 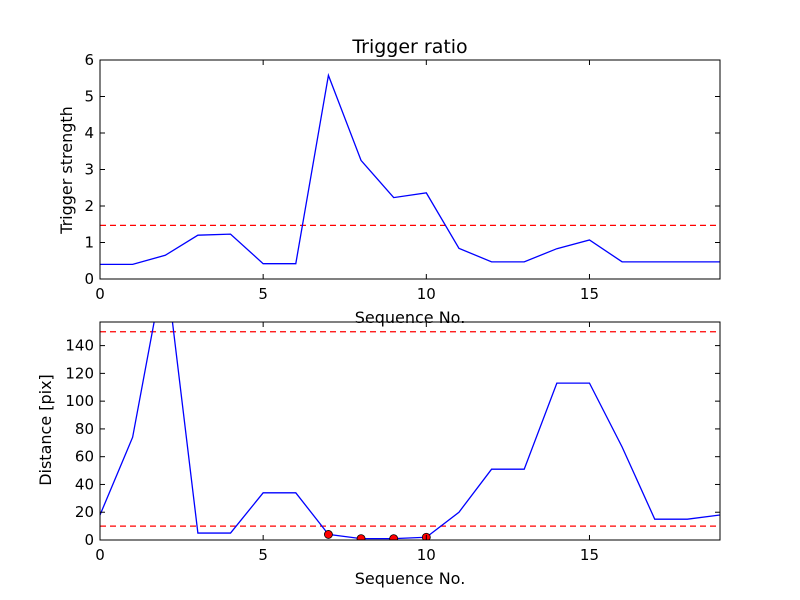 I want to click on y-tick-label: 1, so click(x=89, y=243).